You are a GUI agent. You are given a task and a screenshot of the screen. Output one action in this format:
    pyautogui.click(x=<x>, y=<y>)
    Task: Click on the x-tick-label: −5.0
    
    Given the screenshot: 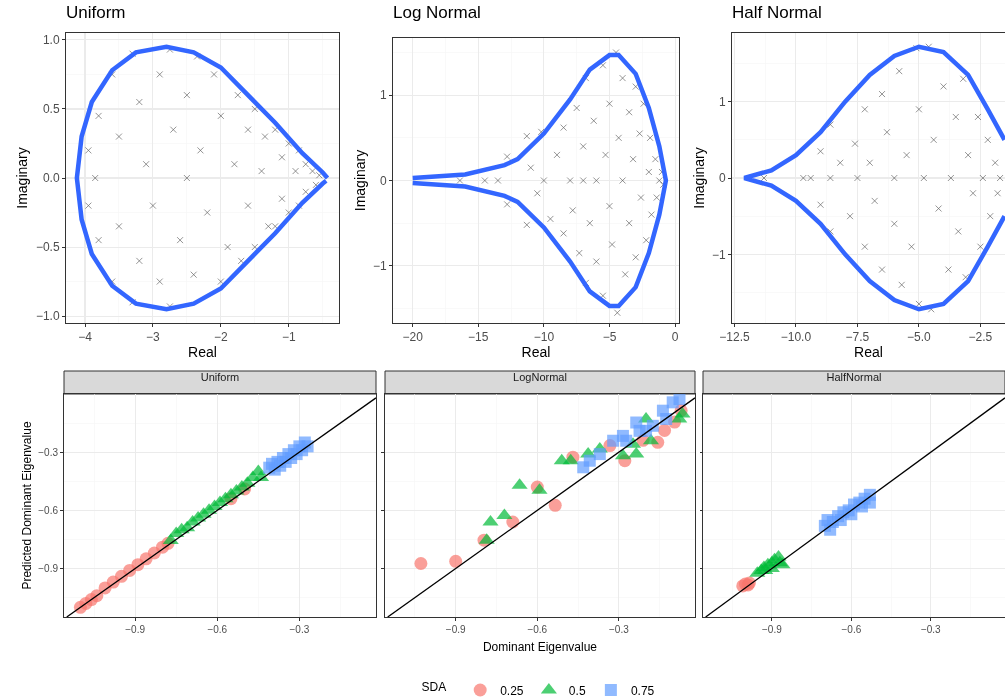 What is the action you would take?
    pyautogui.click(x=919, y=337)
    